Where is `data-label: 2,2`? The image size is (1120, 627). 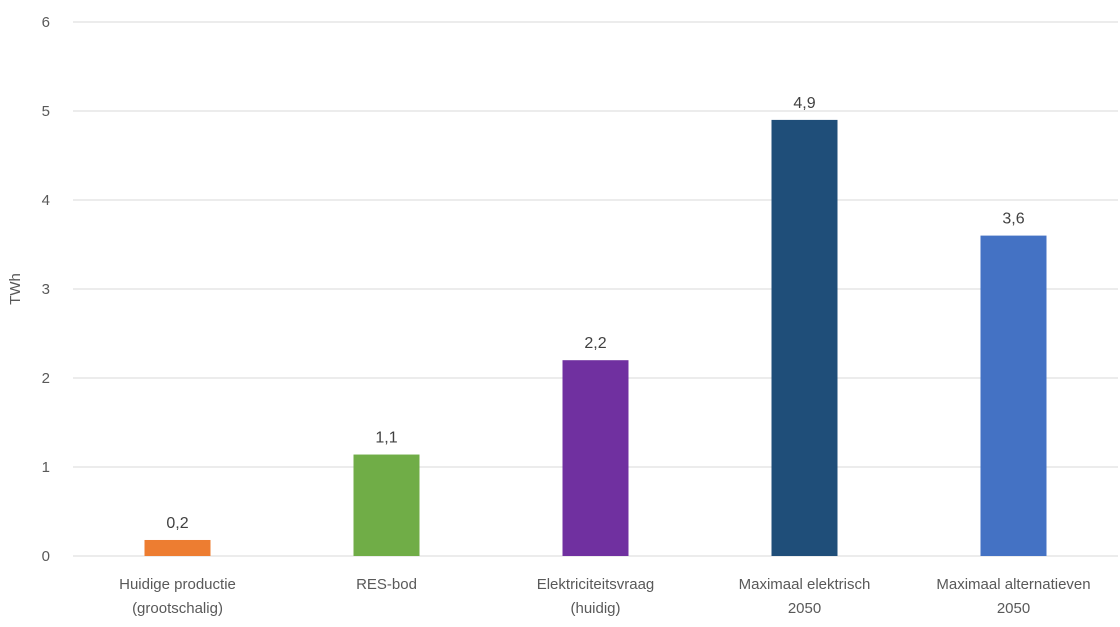
data-label: 2,2 is located at coordinates (595, 343).